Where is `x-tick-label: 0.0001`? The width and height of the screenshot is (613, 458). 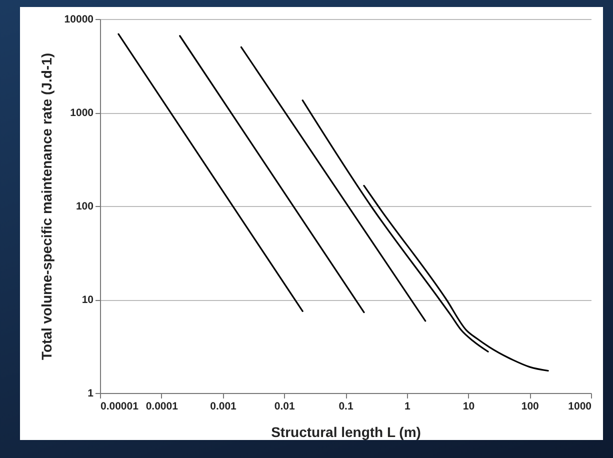
x-tick-label: 0.0001 is located at coordinates (162, 406).